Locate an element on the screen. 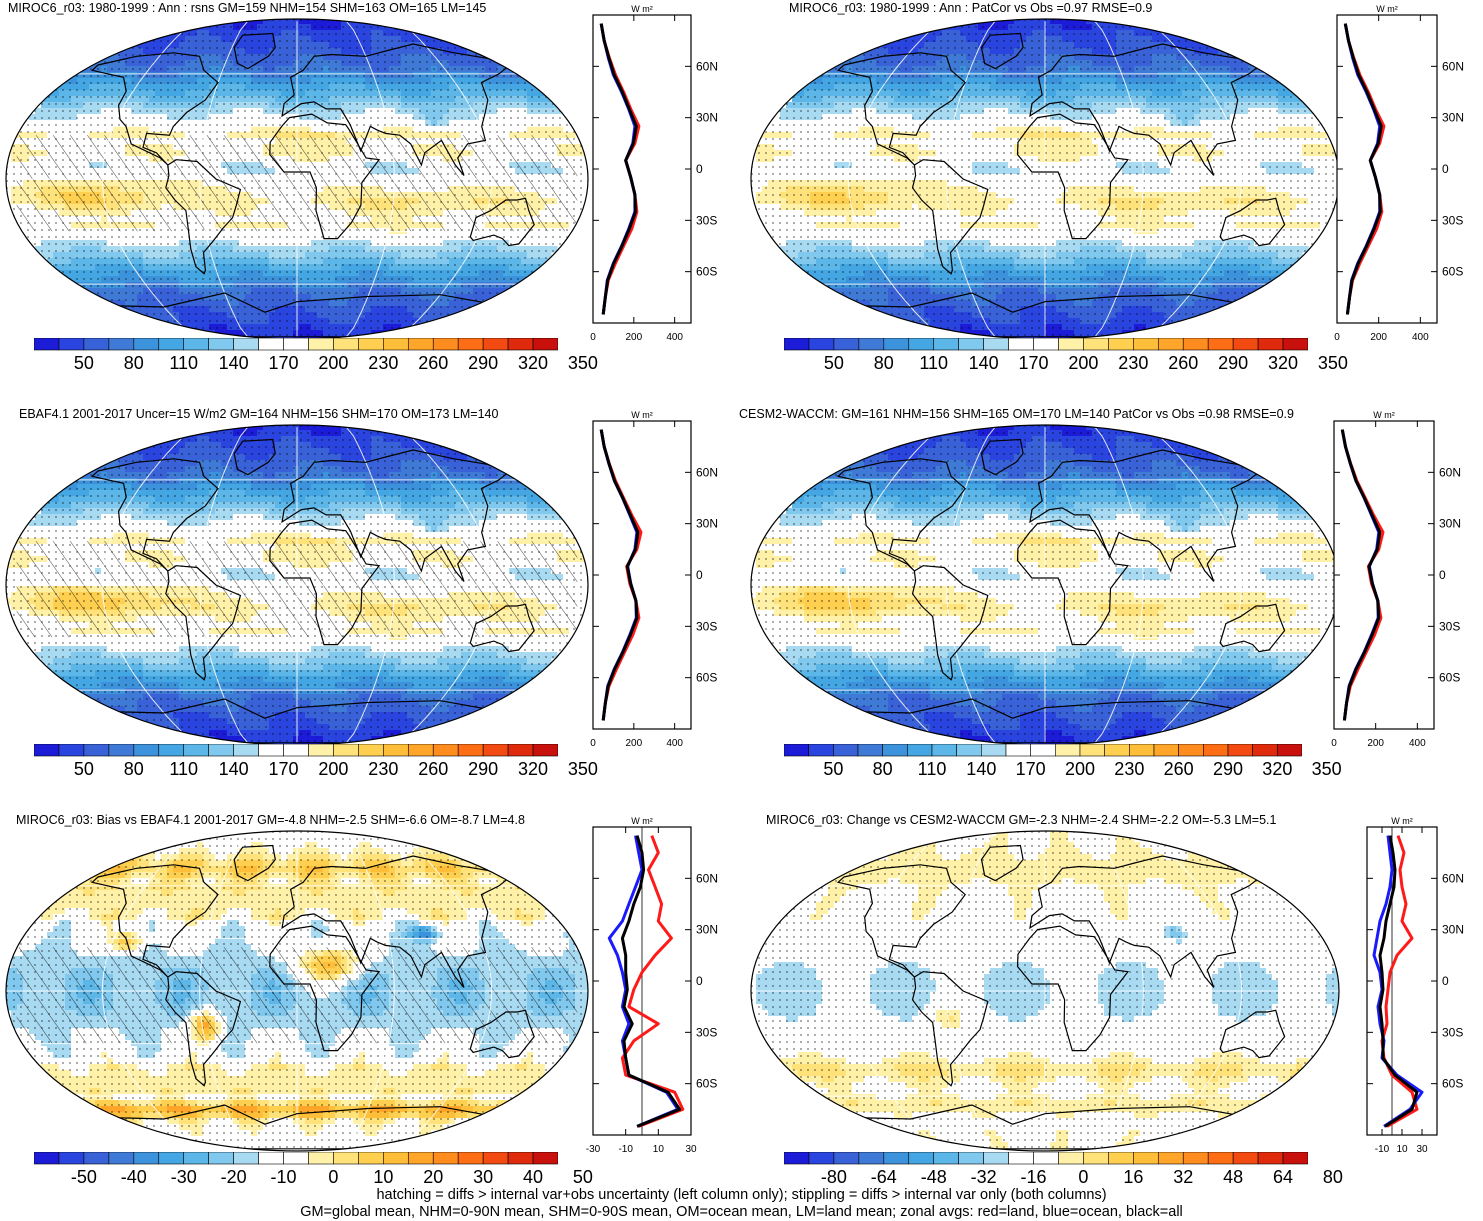 The image size is (1483, 1221). colorbar-tick-label: 260 is located at coordinates (1179, 769).